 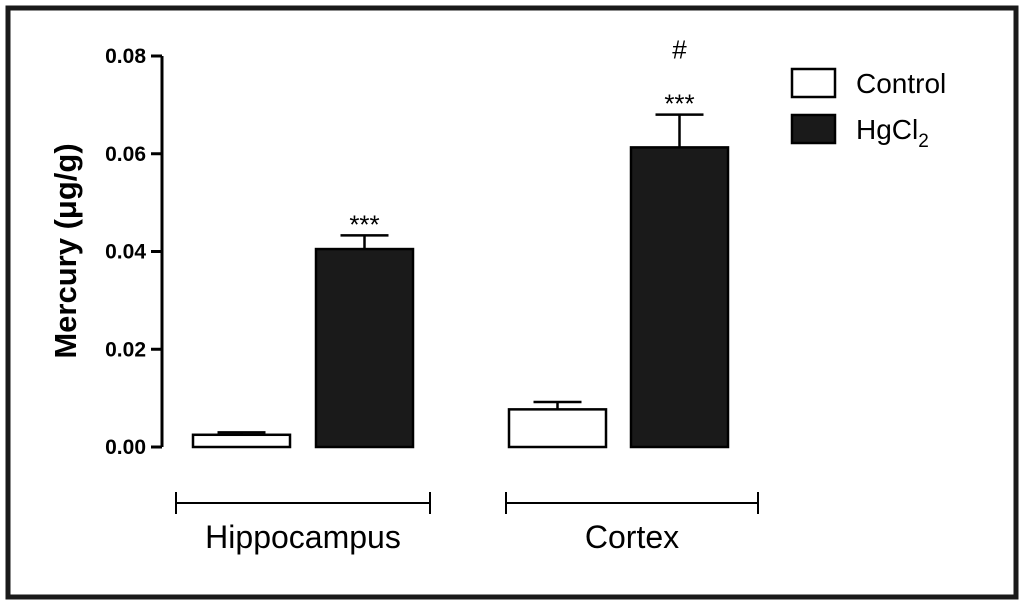 I want to click on y-axis-title: Mercury (μg/g), so click(x=65, y=250).